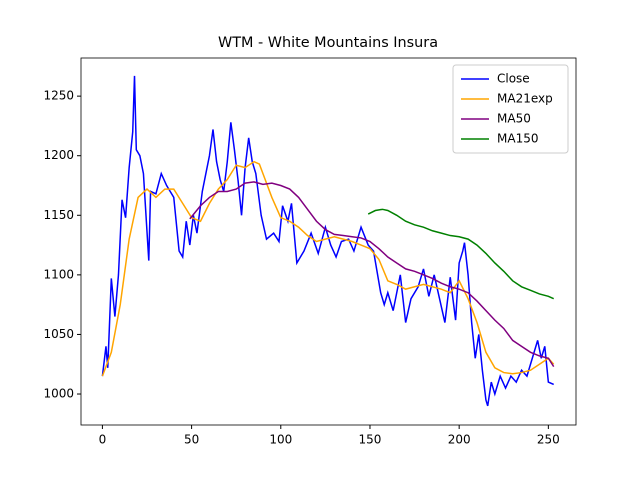 Image resolution: width=640 pixels, height=484 pixels. What do you see at coordinates (58, 215) in the screenshot?
I see `y-tick-label: 1150` at bounding box center [58, 215].